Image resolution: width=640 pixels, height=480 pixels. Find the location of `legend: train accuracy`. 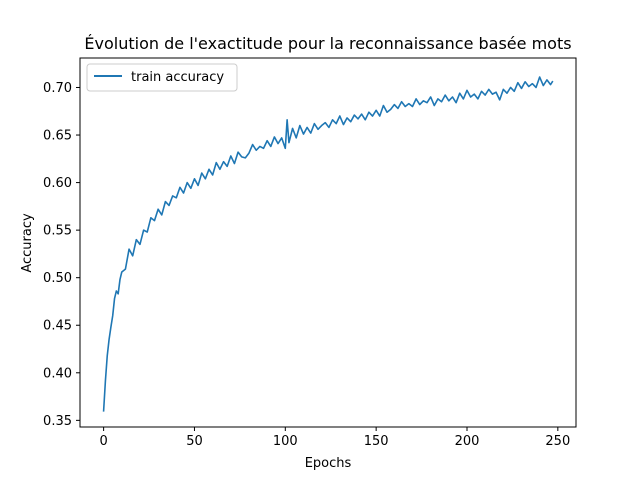

legend: train accuracy is located at coordinates (162, 77).